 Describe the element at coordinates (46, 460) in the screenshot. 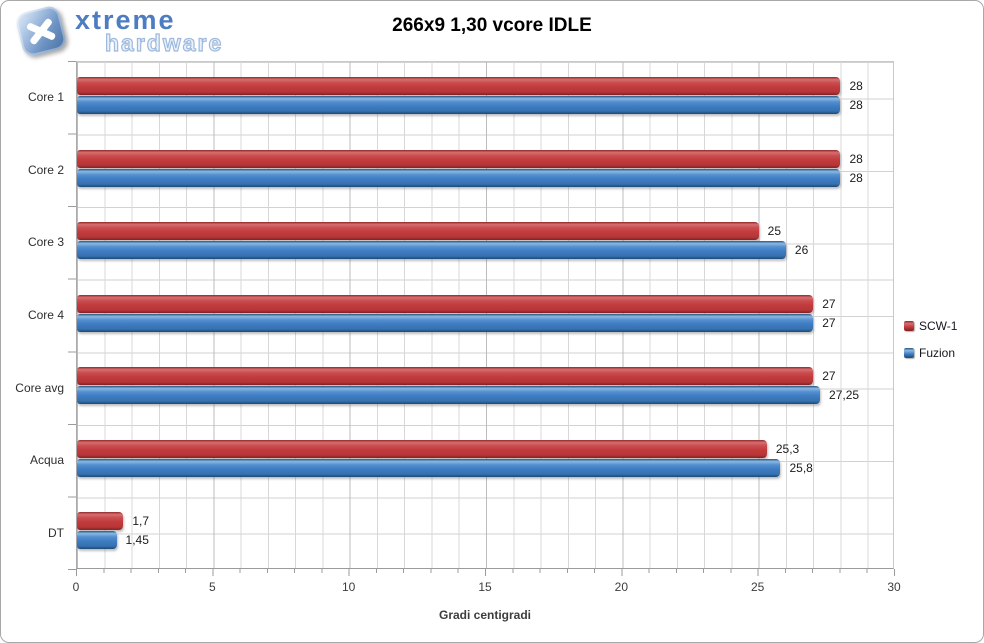

I see `category-label: Acqua` at that location.